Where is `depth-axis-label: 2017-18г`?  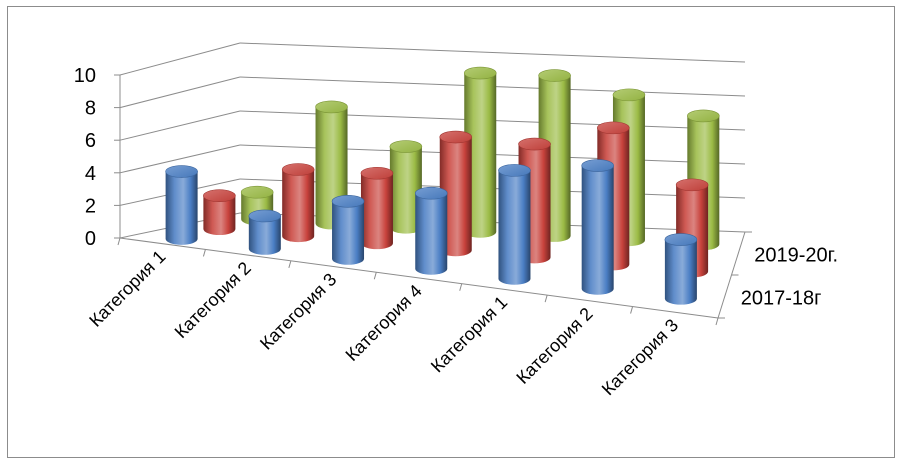
depth-axis-label: 2017-18г is located at coordinates (781, 299).